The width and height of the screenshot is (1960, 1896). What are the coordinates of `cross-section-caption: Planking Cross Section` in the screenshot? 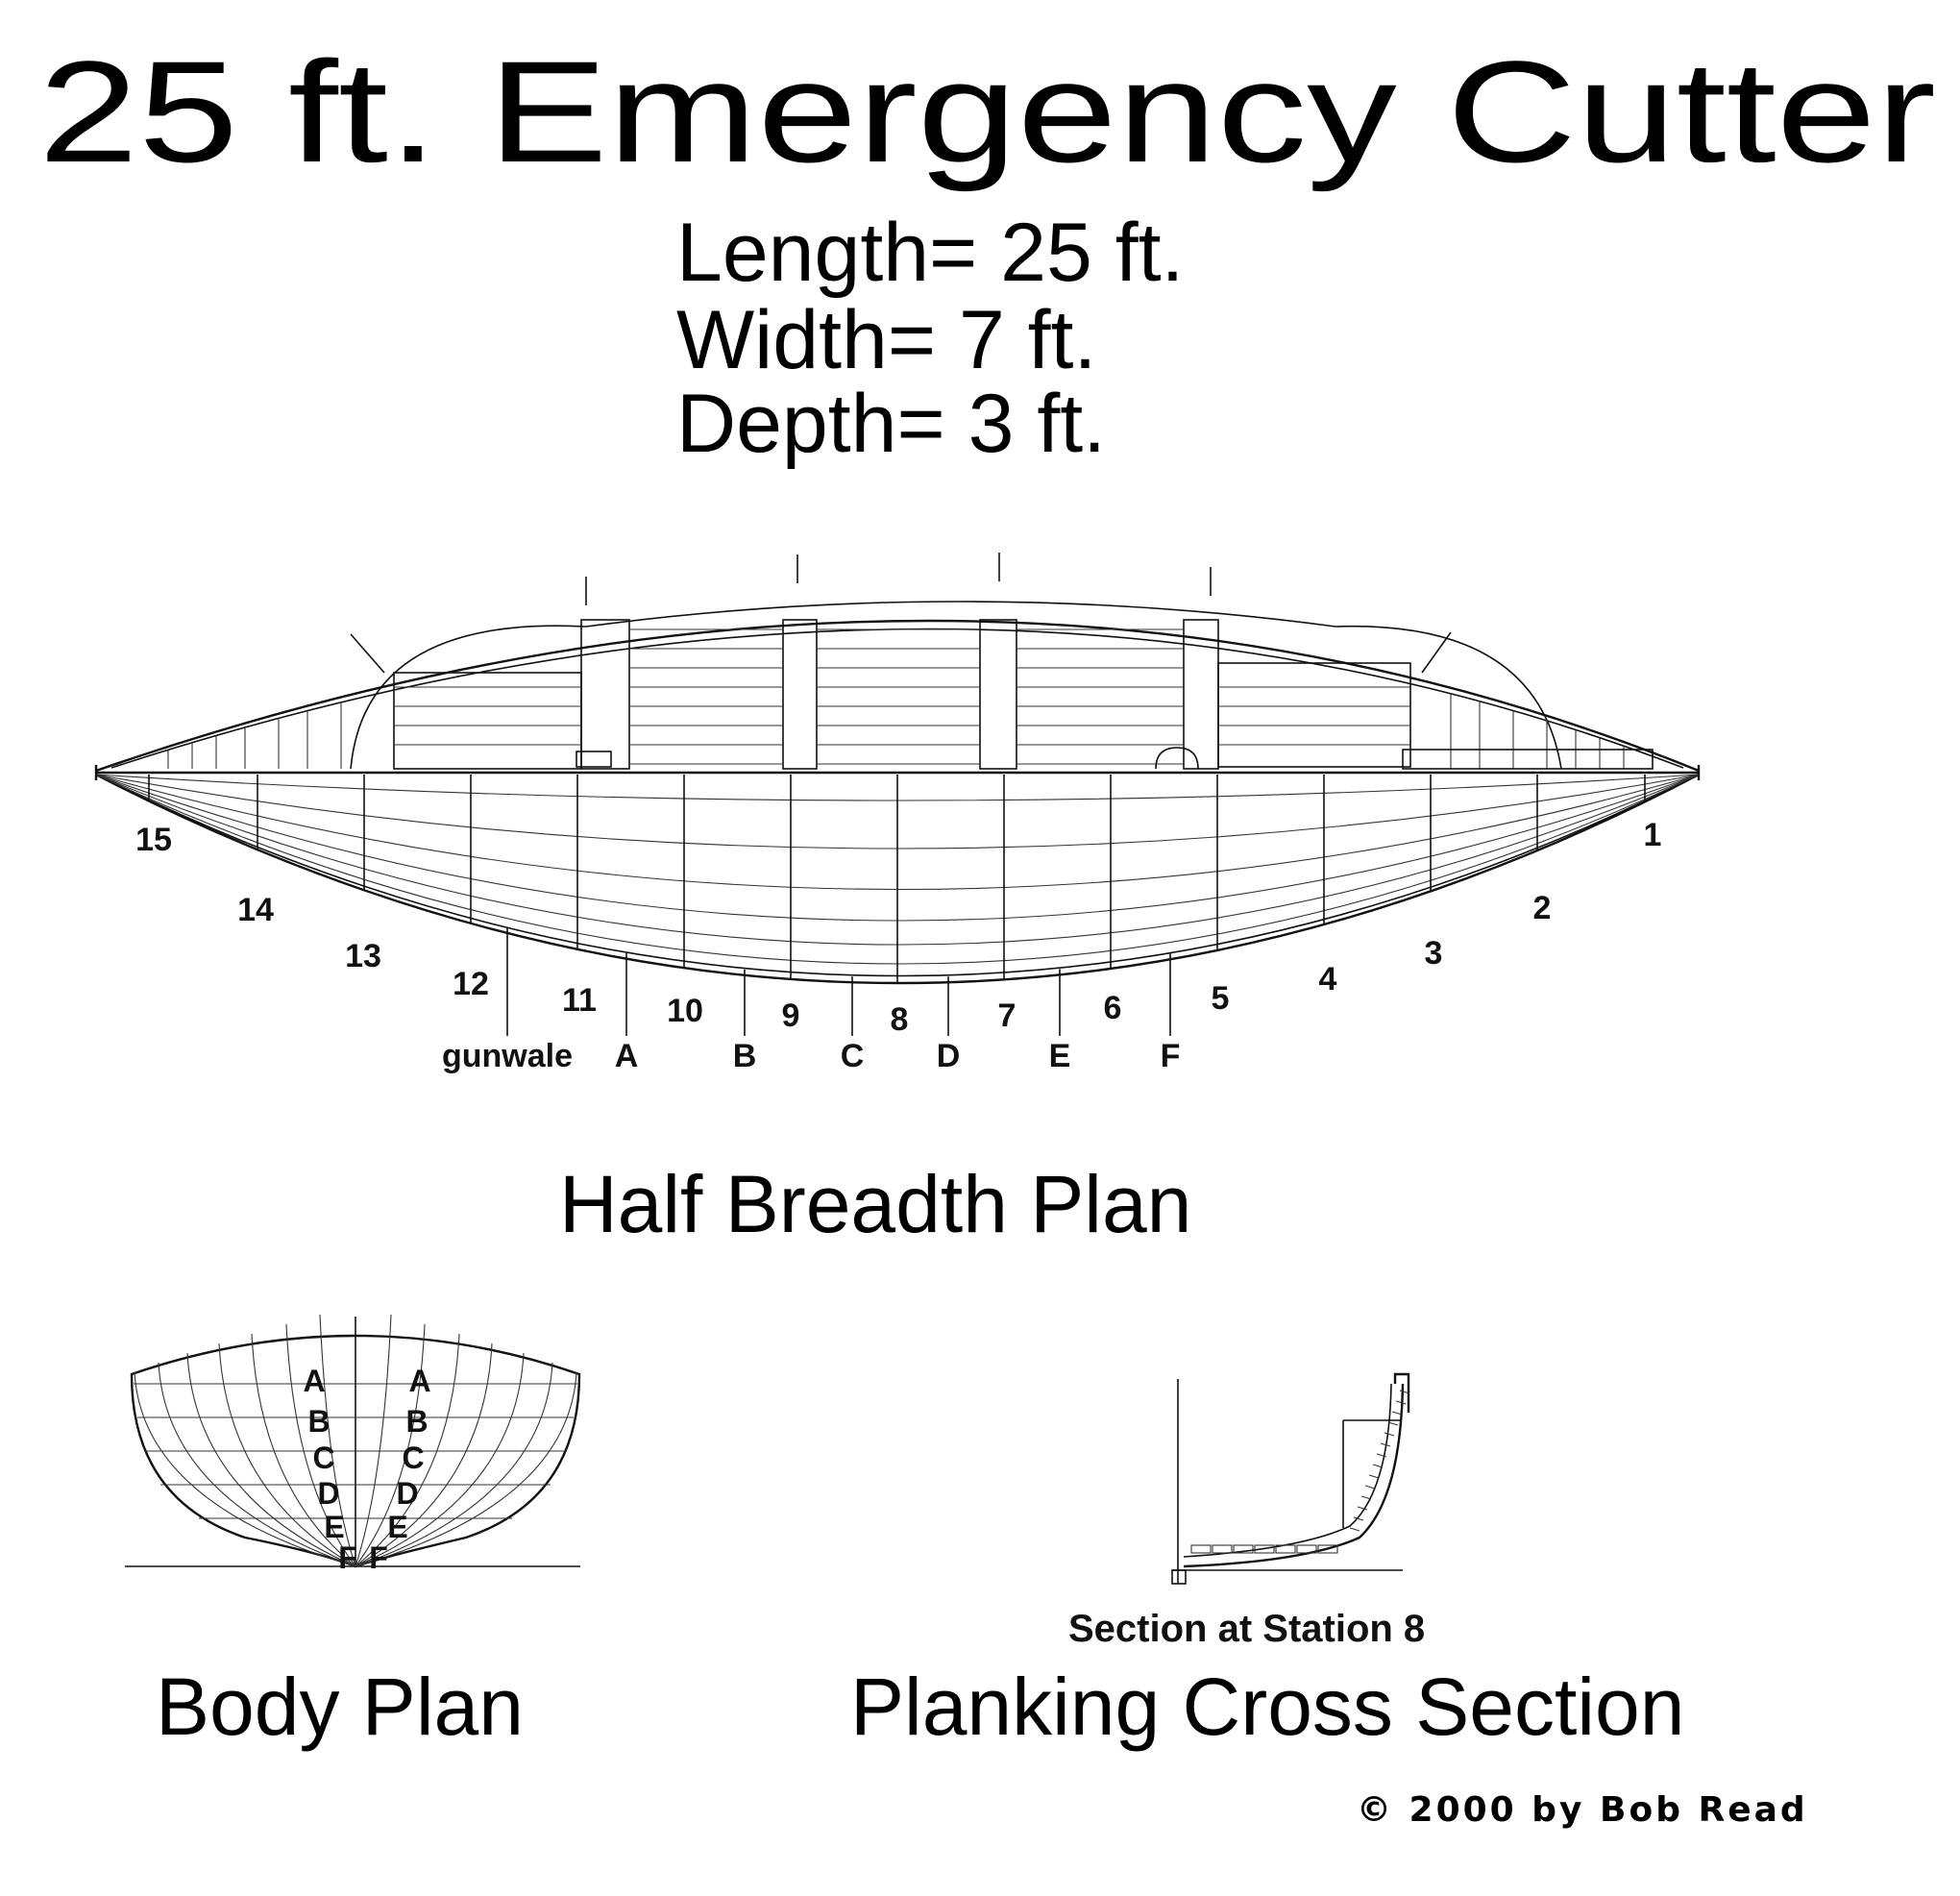 It's located at (1267, 1707).